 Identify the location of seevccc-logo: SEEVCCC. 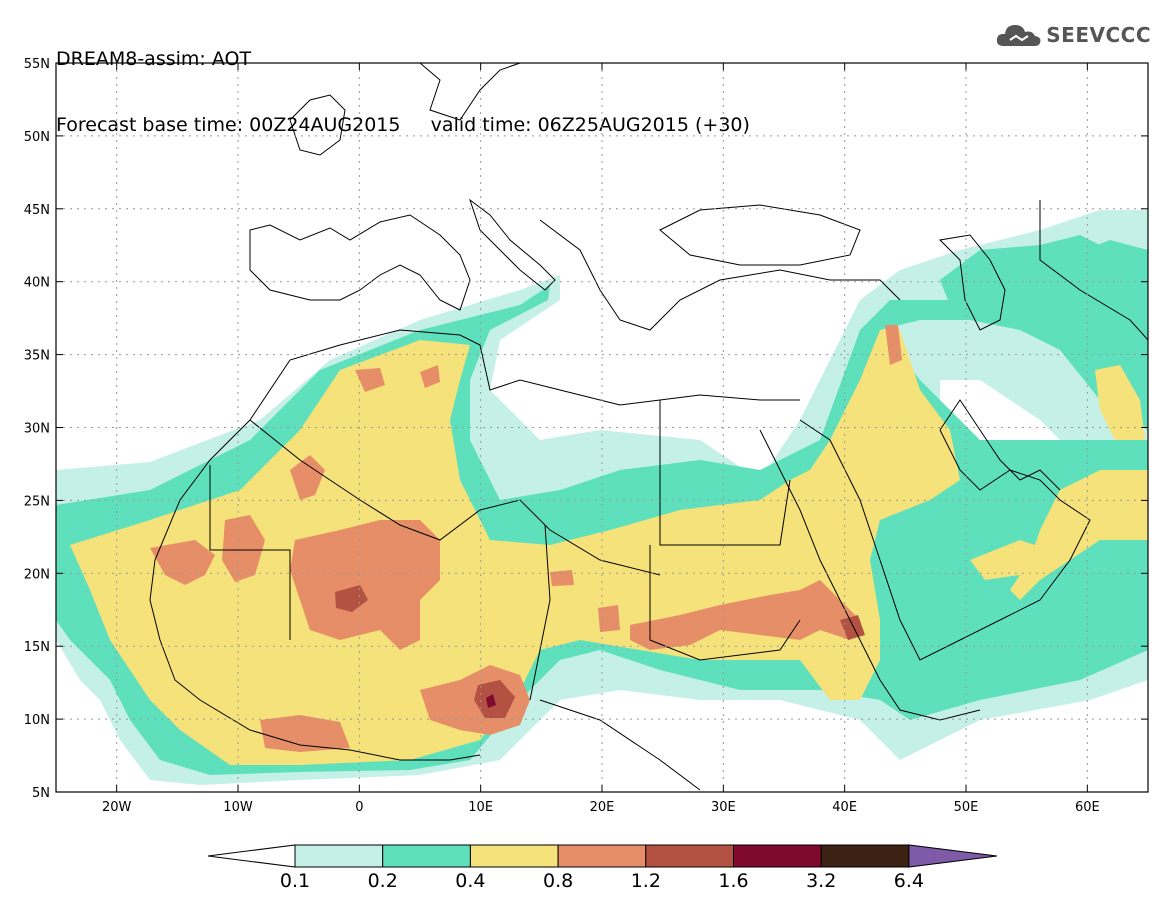
(1073, 35).